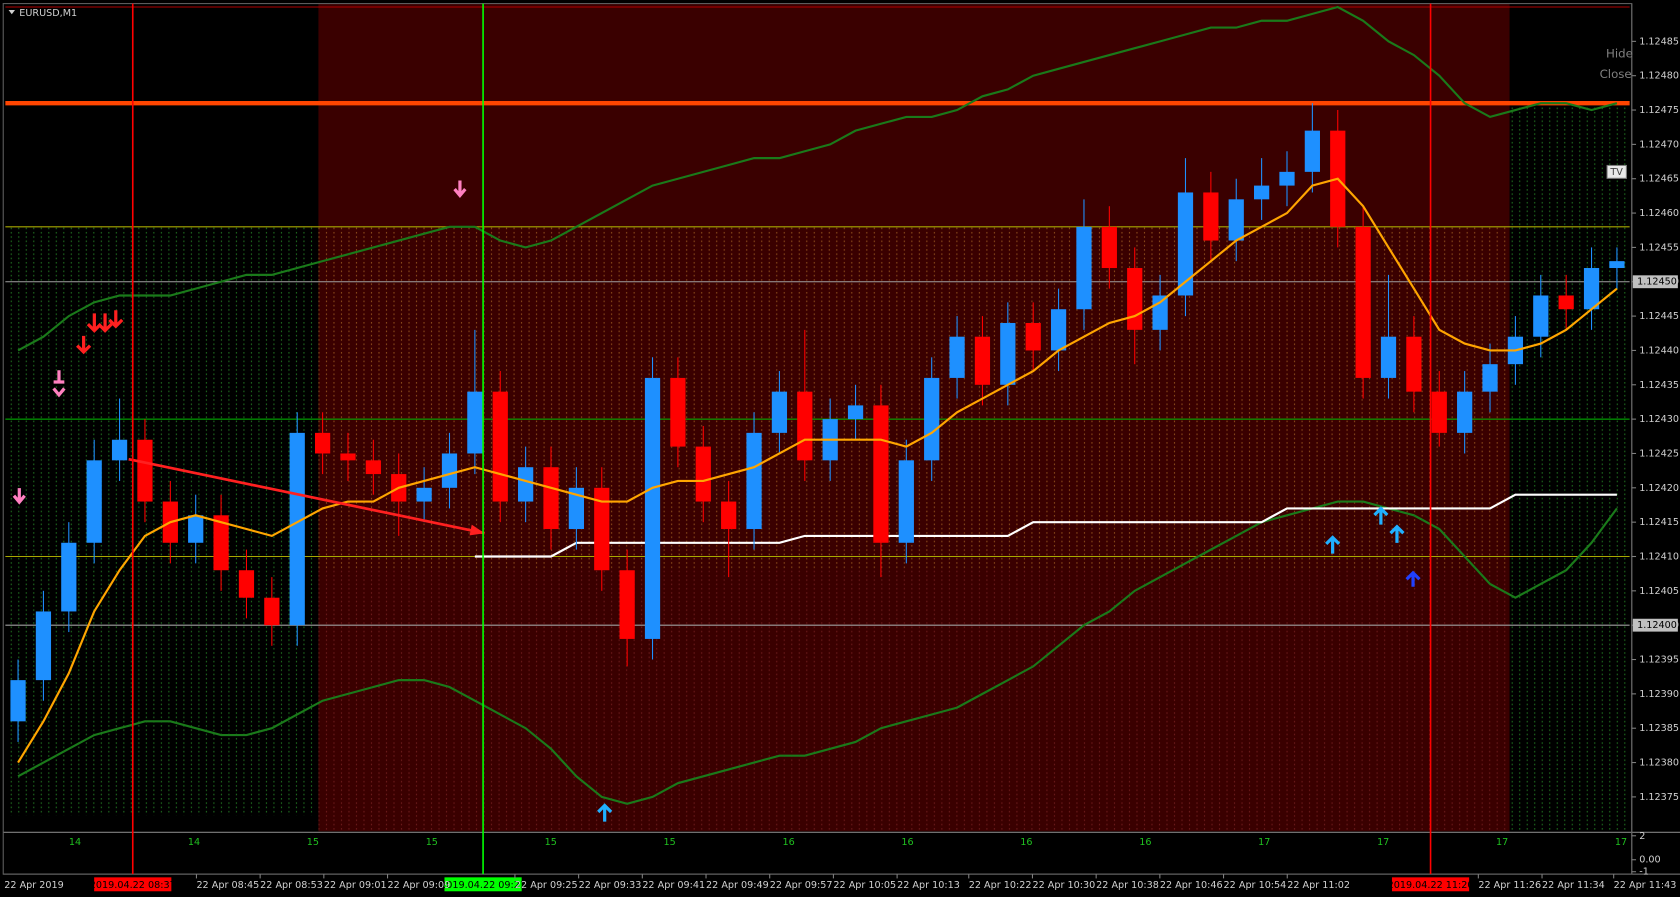 This screenshot has height=897, width=1680. I want to click on x-tick-label: 22 Apr 10:54, so click(1255, 885).